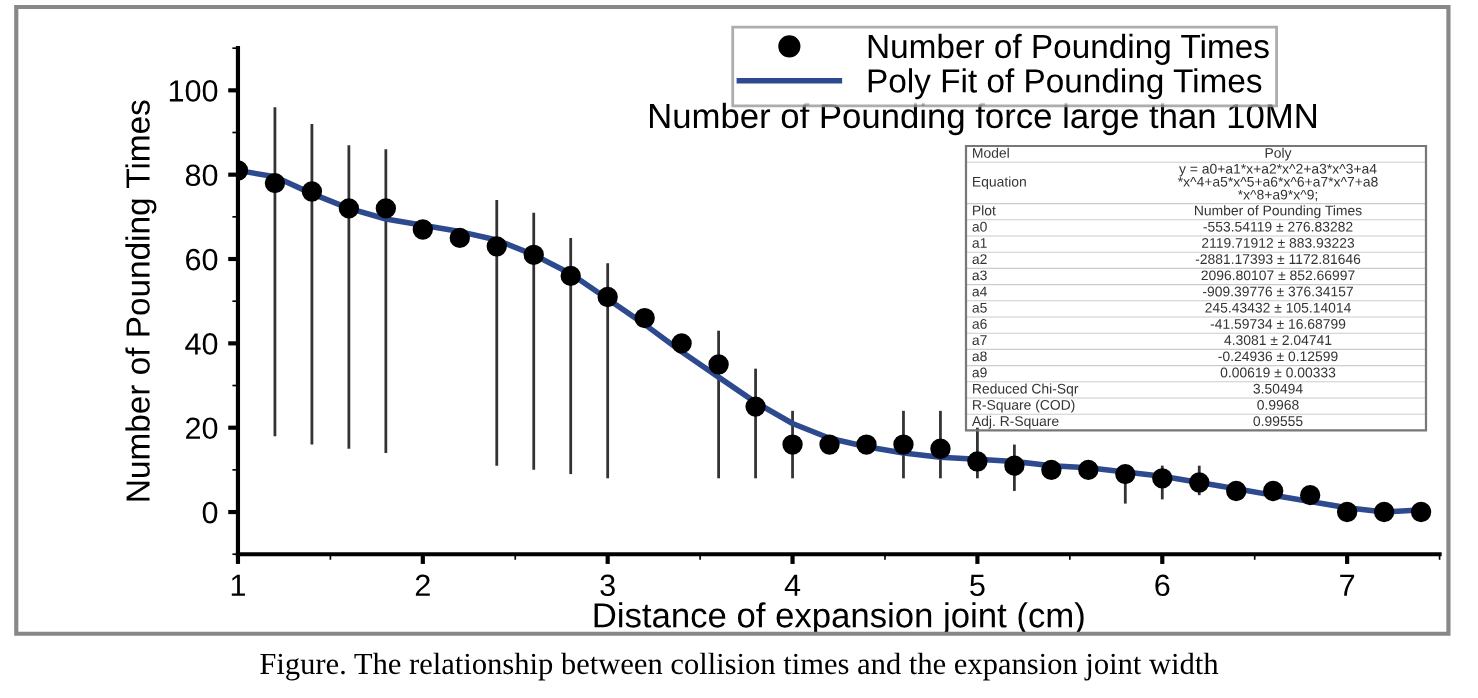 This screenshot has height=698, width=1478. Describe the element at coordinates (201, 344) in the screenshot. I see `y-tick-label: 40` at that location.